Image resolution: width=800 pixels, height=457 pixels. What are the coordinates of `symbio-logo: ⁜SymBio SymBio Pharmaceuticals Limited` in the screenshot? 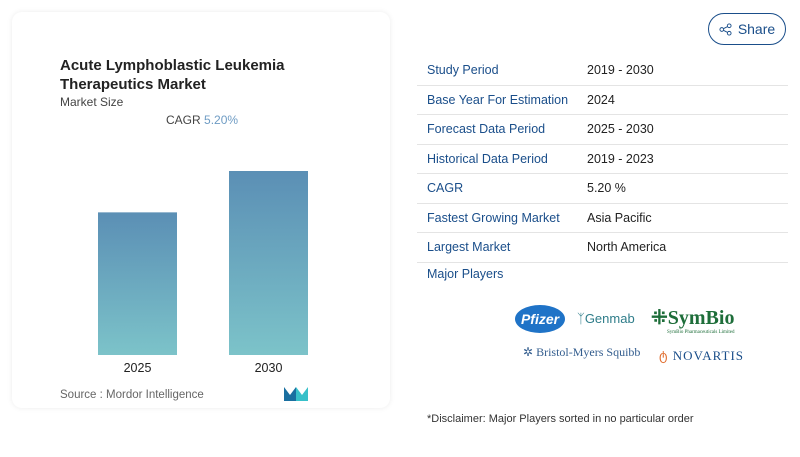 It's located at (693, 321).